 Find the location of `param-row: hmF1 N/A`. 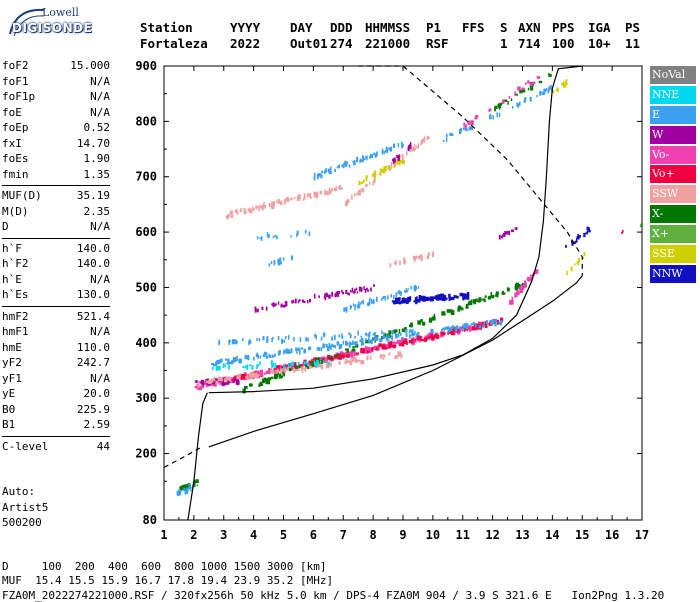

param-row: hmF1 N/A is located at coordinates (56, 332).